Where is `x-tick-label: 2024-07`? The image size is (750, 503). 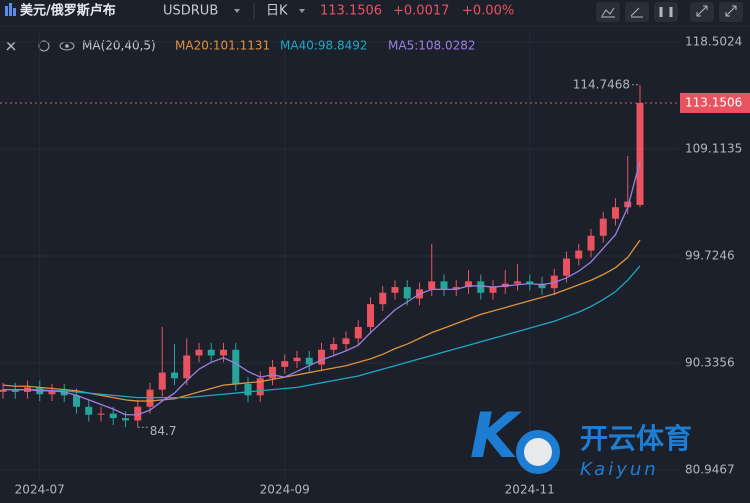
x-tick-label: 2024-07 is located at coordinates (40, 490).